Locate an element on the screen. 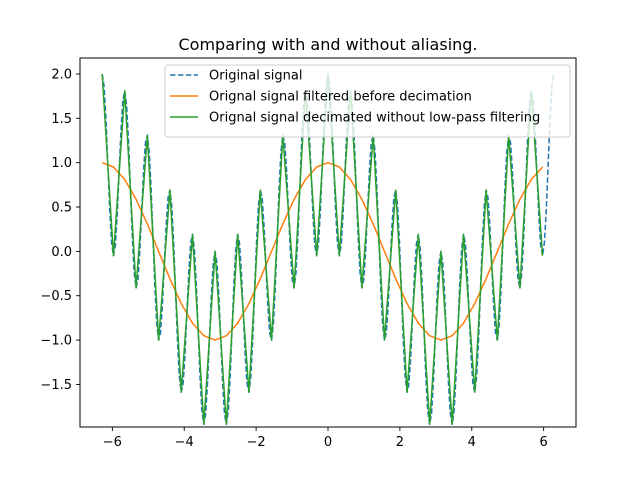 This screenshot has width=640, height=484. y-tick-label: 2.0 is located at coordinates (61, 74).